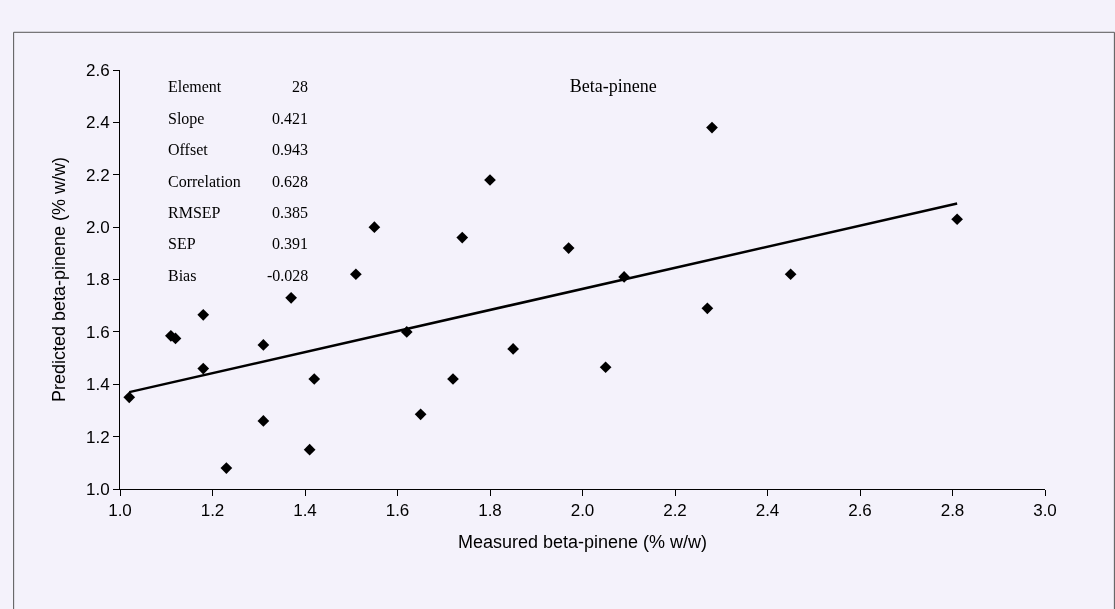 The image size is (1115, 609). Describe the element at coordinates (97, 489) in the screenshot. I see `y-tick-label: 1.0` at that location.